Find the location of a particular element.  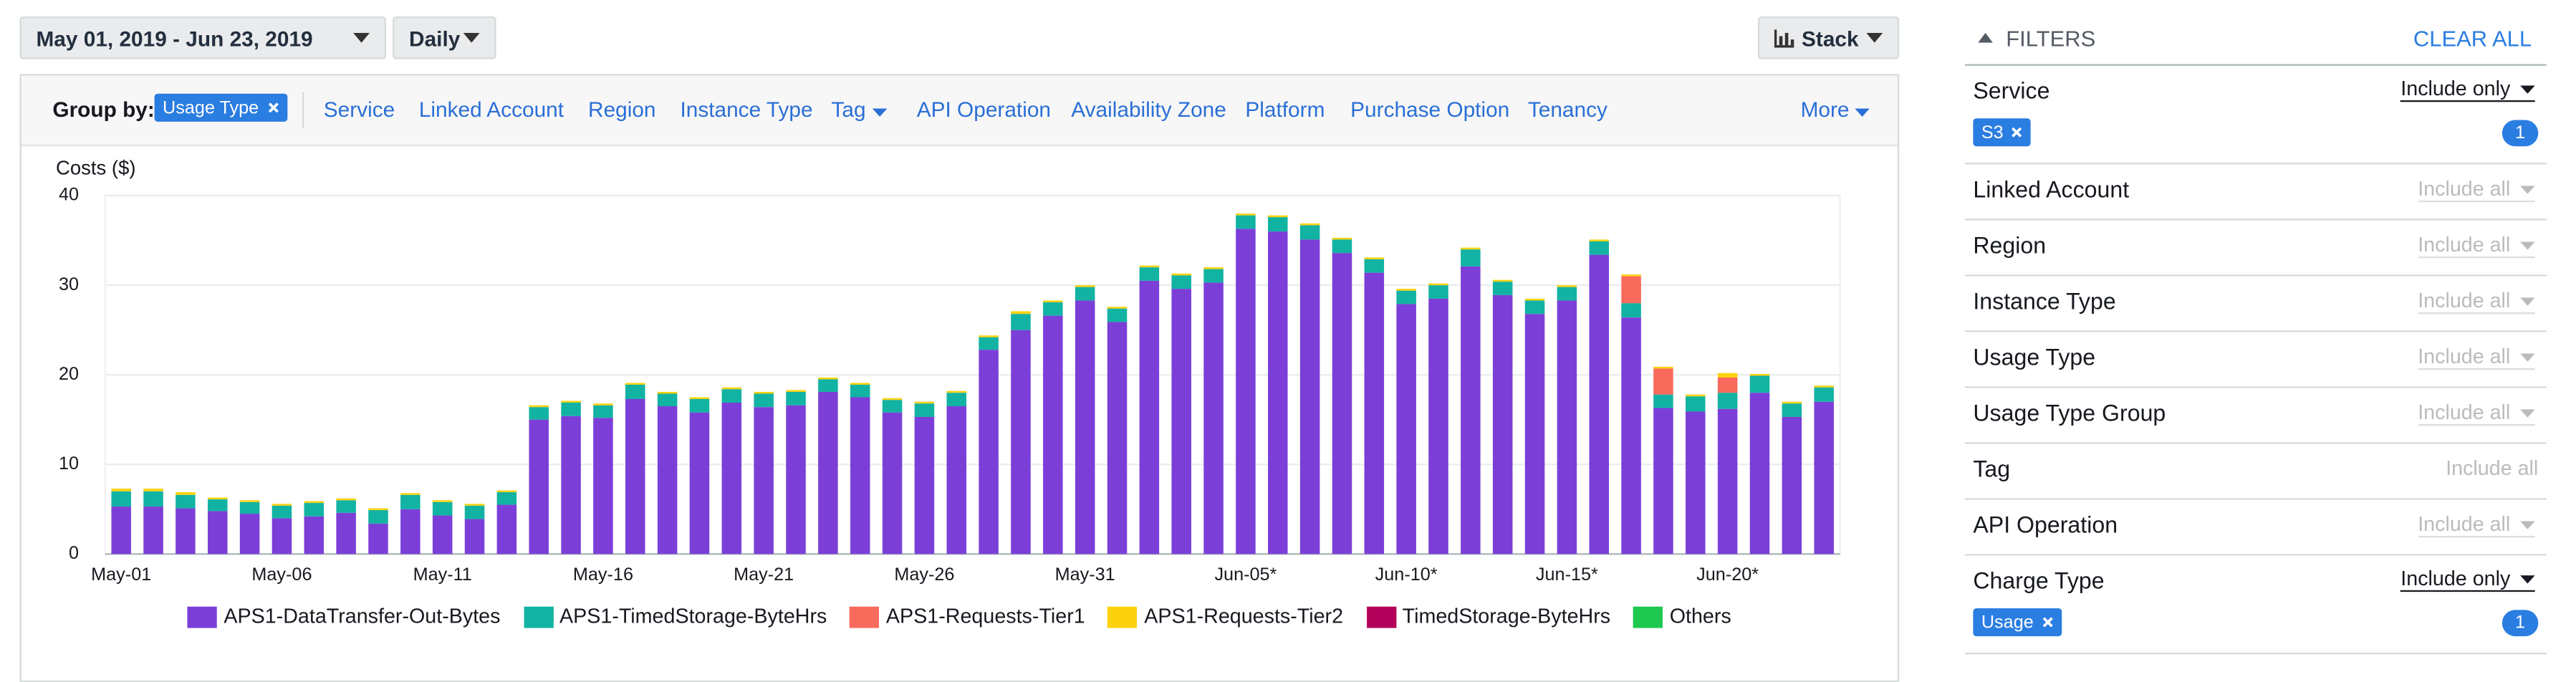

granularity-button: Daily is located at coordinates (445, 38).